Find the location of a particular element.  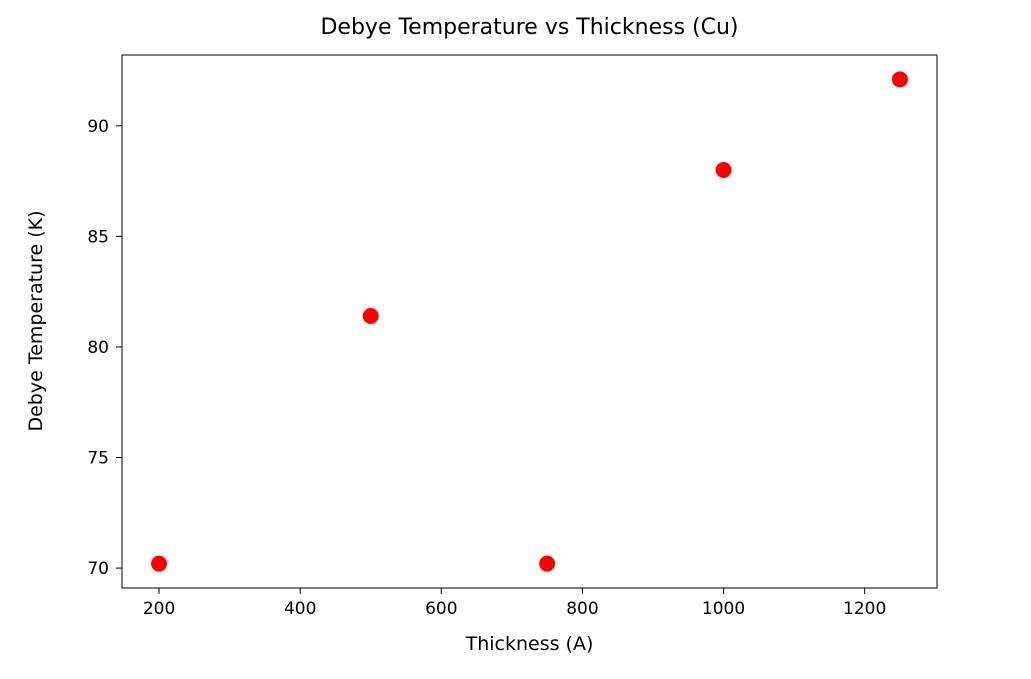

x-tick-label: 400 is located at coordinates (300, 609).